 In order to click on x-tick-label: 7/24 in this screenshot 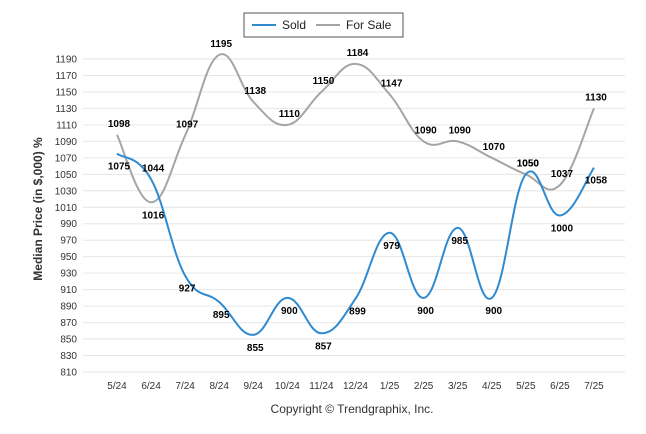, I will do `click(185, 386)`.